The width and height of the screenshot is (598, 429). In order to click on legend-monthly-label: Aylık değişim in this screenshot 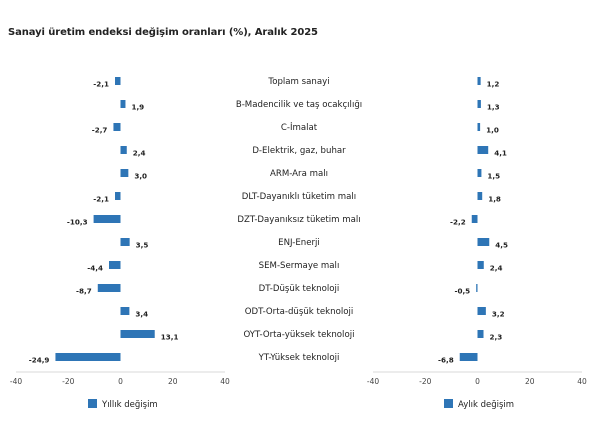, I will do `click(486, 405)`.